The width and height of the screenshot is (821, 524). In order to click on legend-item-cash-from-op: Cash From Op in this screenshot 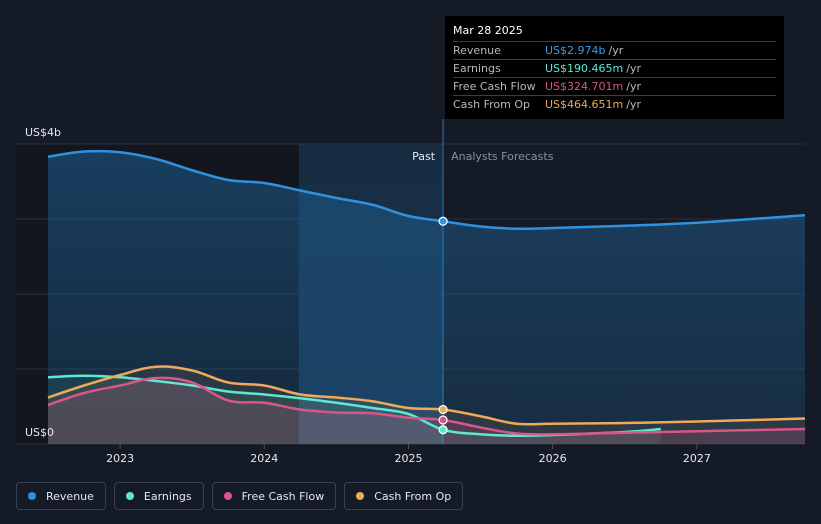, I will do `click(404, 496)`.